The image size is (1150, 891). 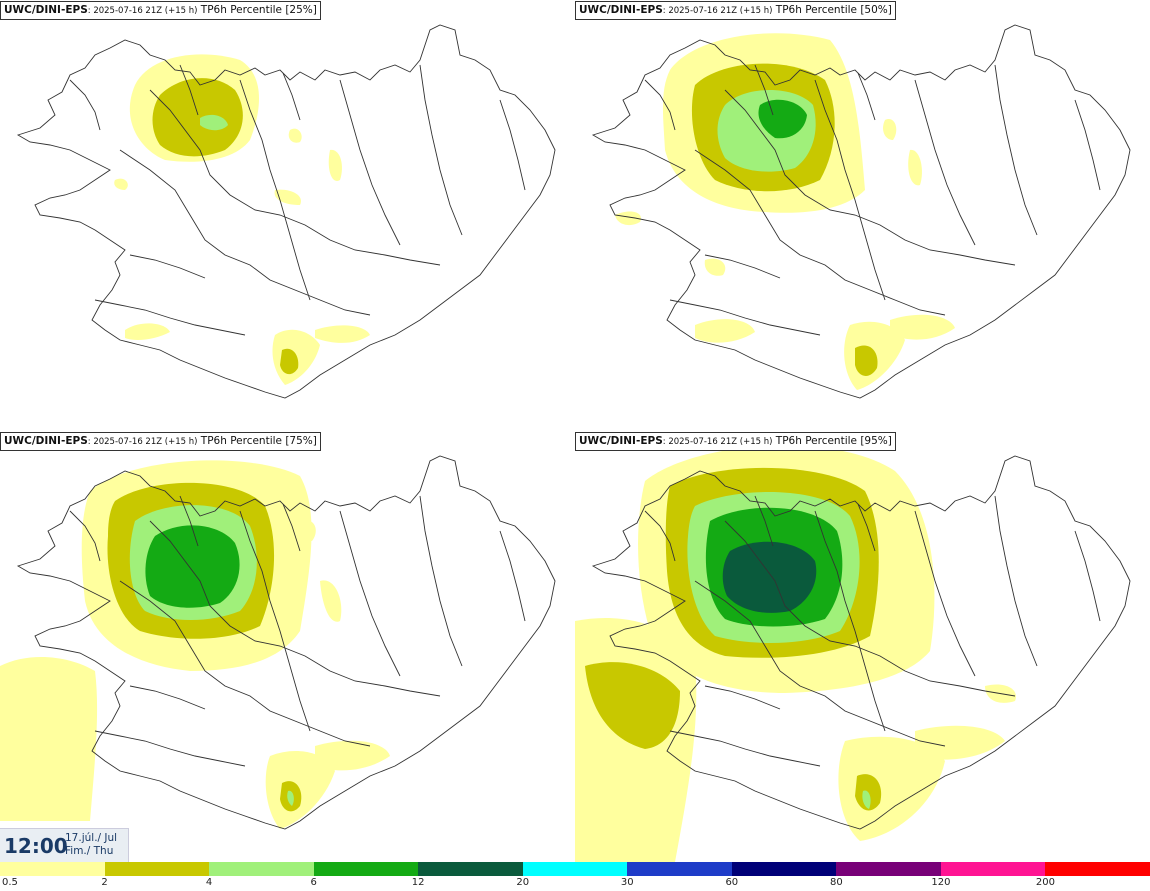 What do you see at coordinates (209, 882) in the screenshot?
I see `legend-label: 4` at bounding box center [209, 882].